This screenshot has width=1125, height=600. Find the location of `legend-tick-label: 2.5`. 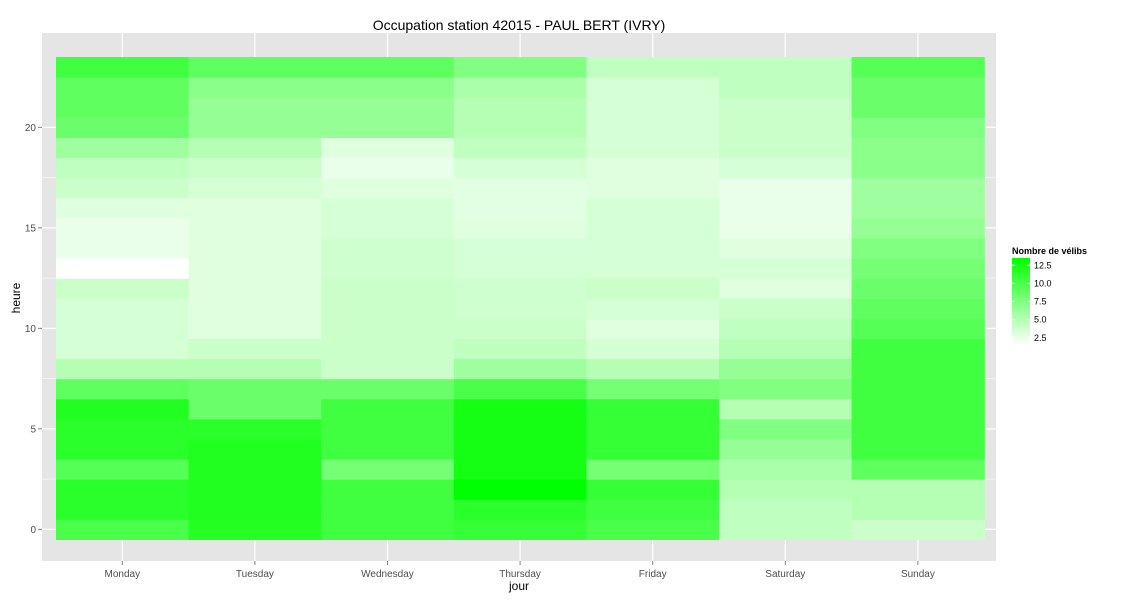

legend-tick-label: 2.5 is located at coordinates (1040, 338).